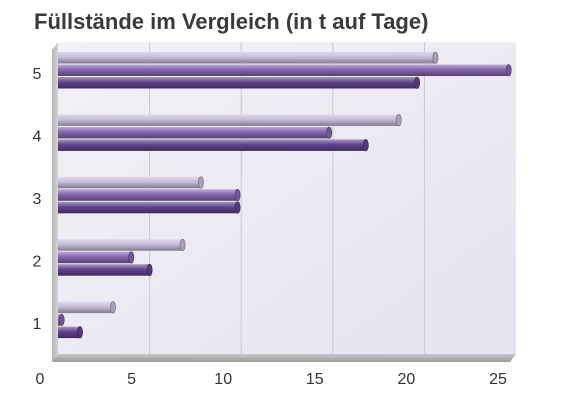 Image resolution: width=562 pixels, height=400 pixels. I want to click on y-tick-label: 4, so click(37, 137).